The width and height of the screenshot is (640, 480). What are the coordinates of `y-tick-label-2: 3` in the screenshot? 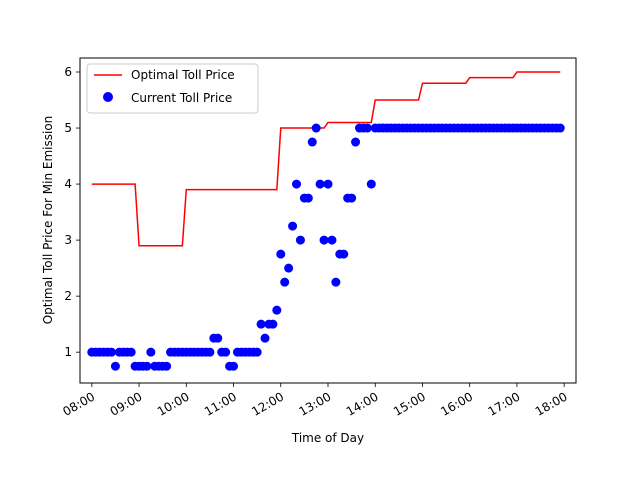 It's located at (68, 240).